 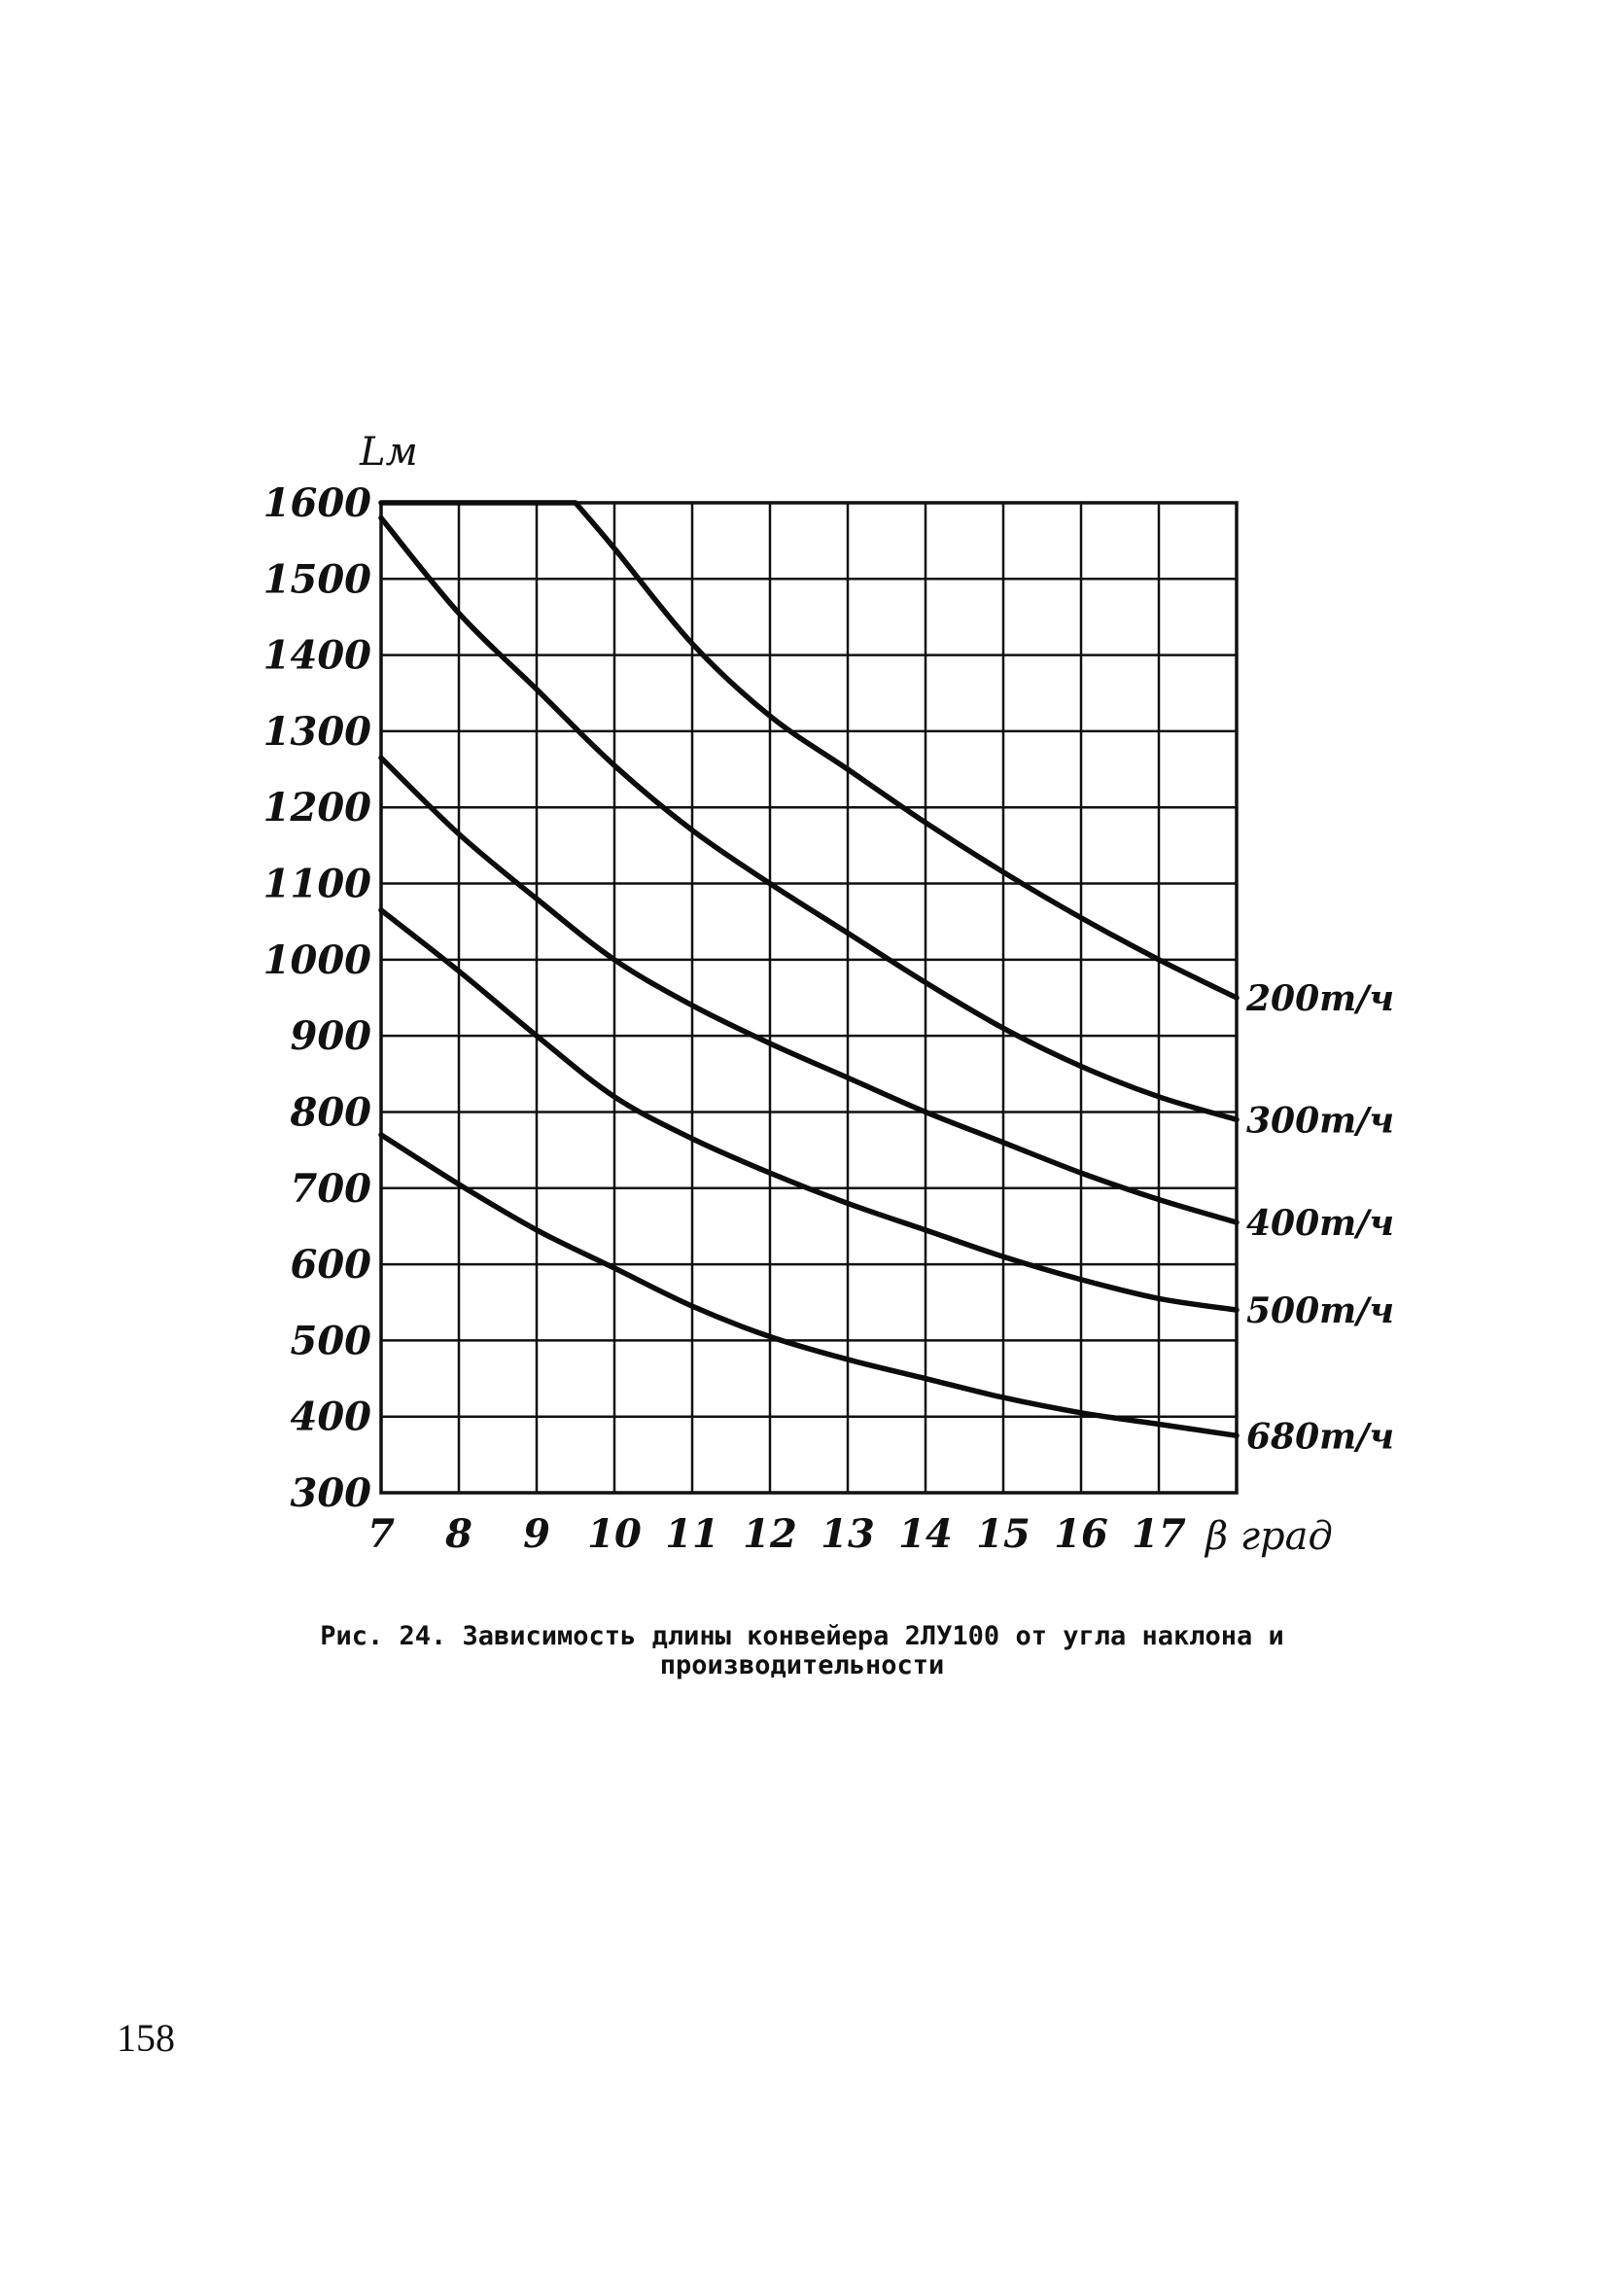 What do you see at coordinates (848, 1534) in the screenshot?
I see `x-tick-label: 13` at bounding box center [848, 1534].